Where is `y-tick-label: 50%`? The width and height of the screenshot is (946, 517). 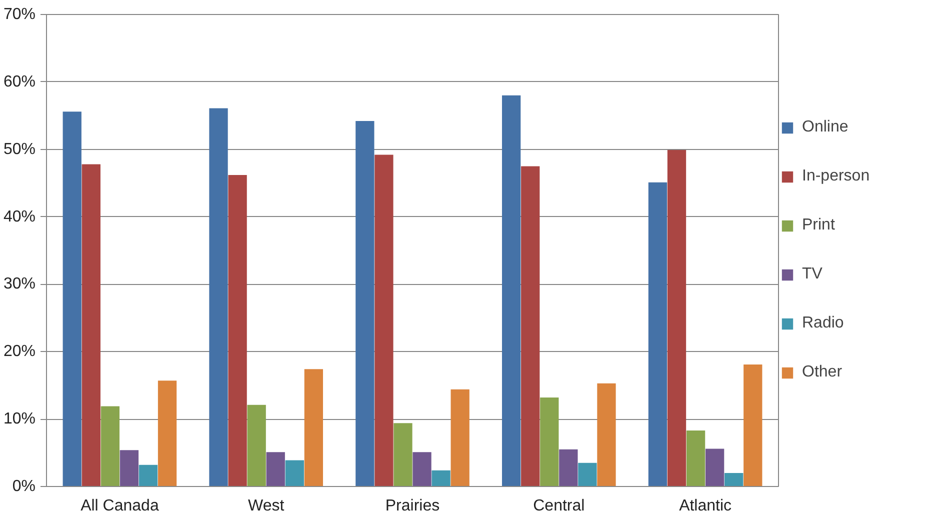
y-tick-label: 50% is located at coordinates (19, 149).